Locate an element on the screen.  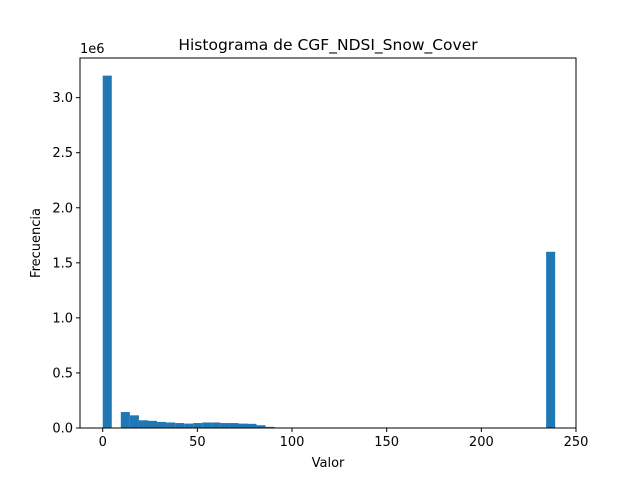
y-tick-label: 1.5 is located at coordinates (62, 263).